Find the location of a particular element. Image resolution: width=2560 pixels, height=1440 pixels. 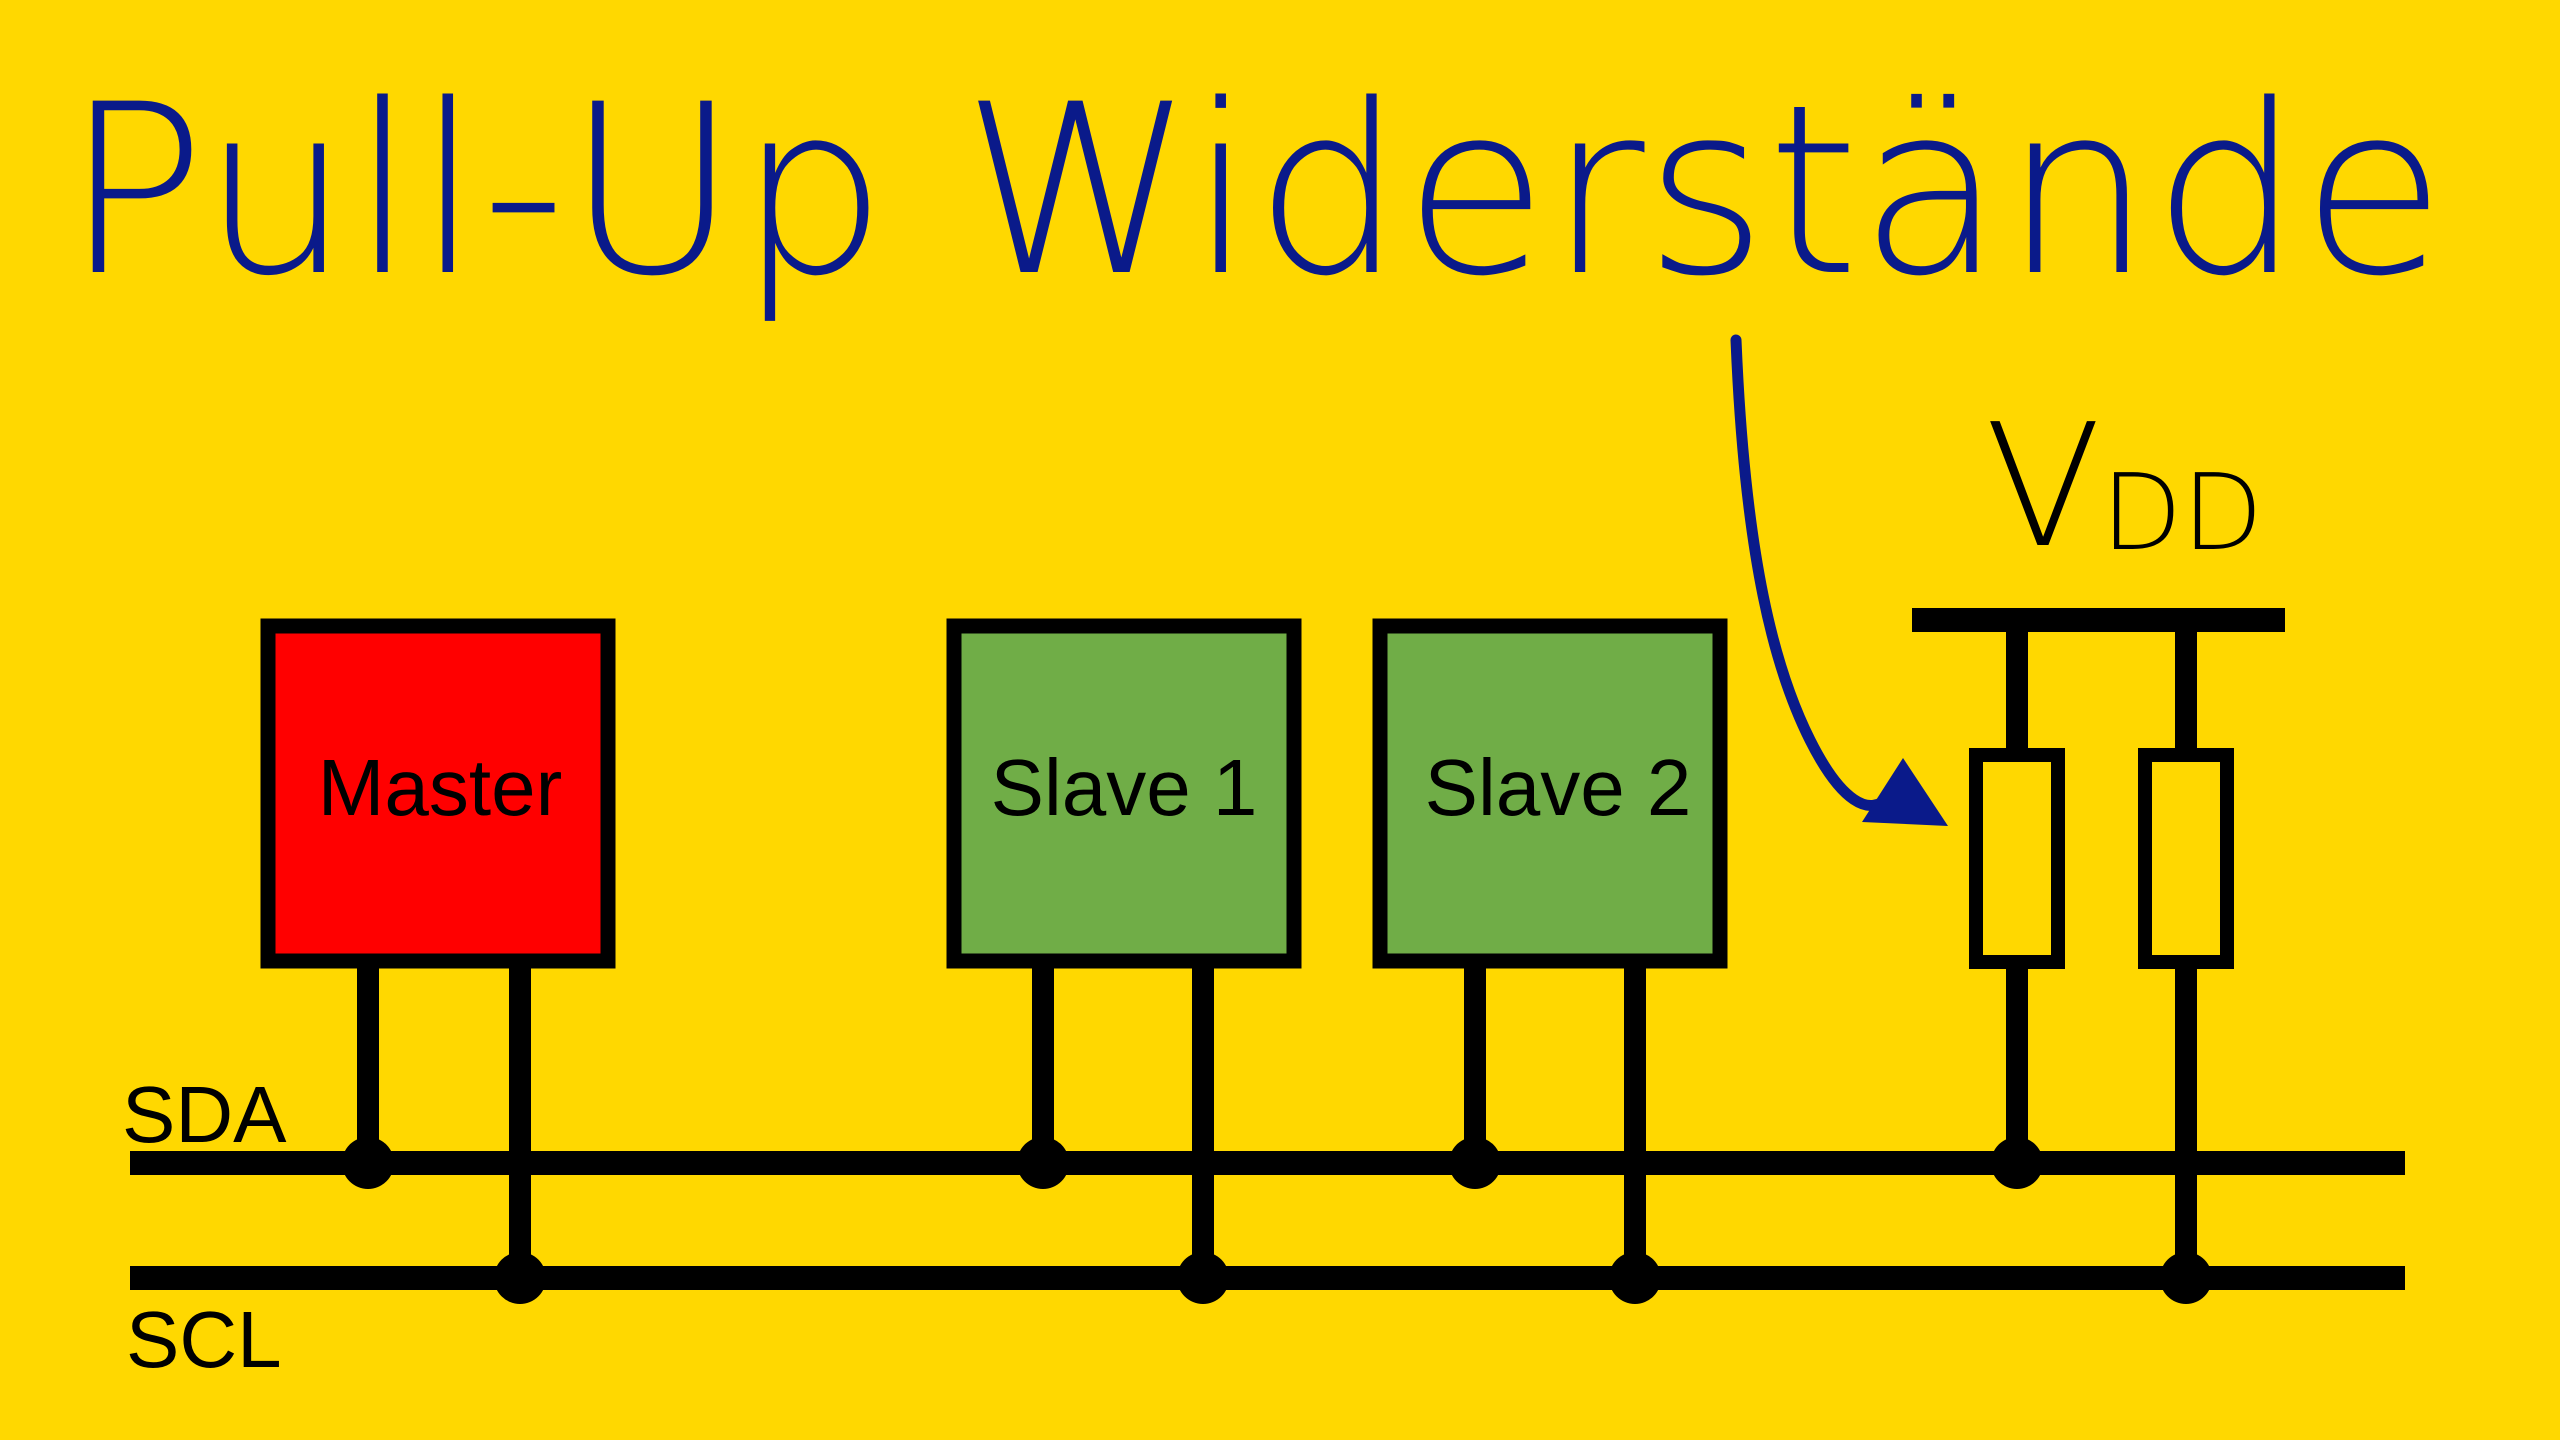

slave2-box is located at coordinates (1550, 793).